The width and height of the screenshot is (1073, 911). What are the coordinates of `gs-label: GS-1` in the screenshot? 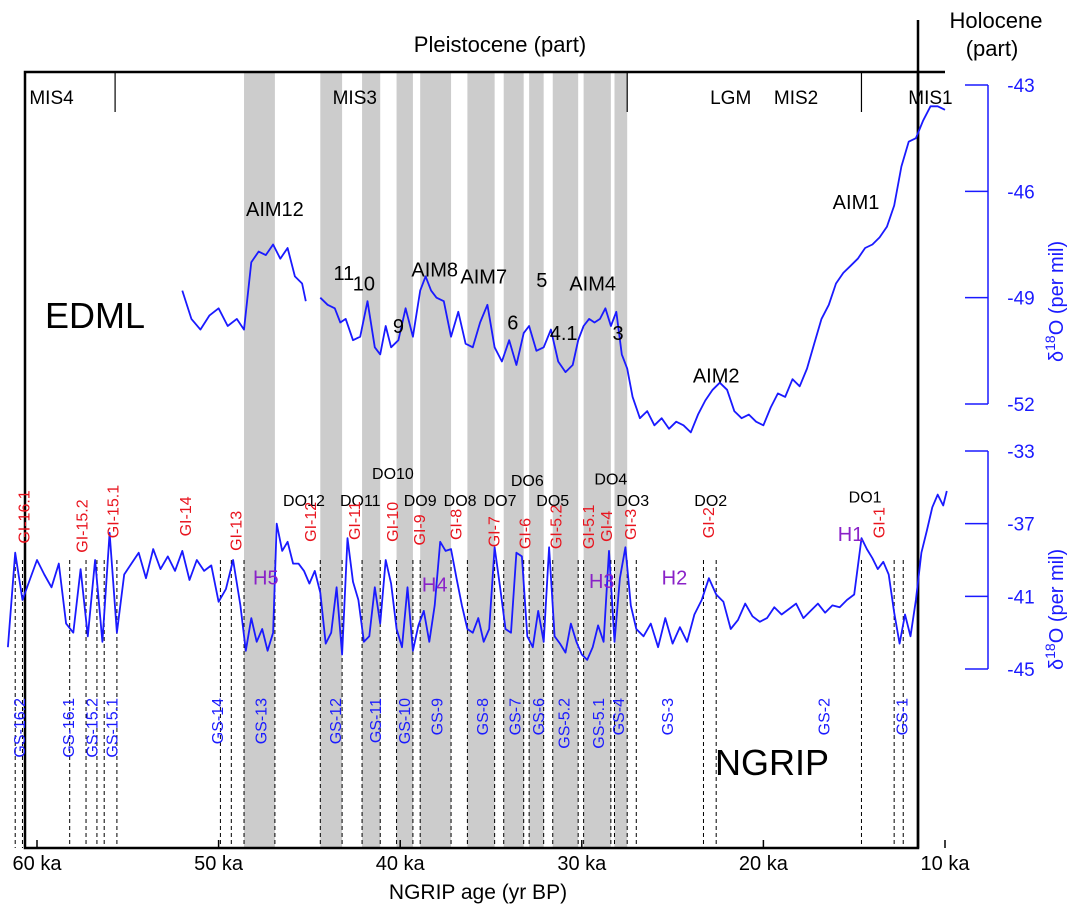 It's located at (902, 716).